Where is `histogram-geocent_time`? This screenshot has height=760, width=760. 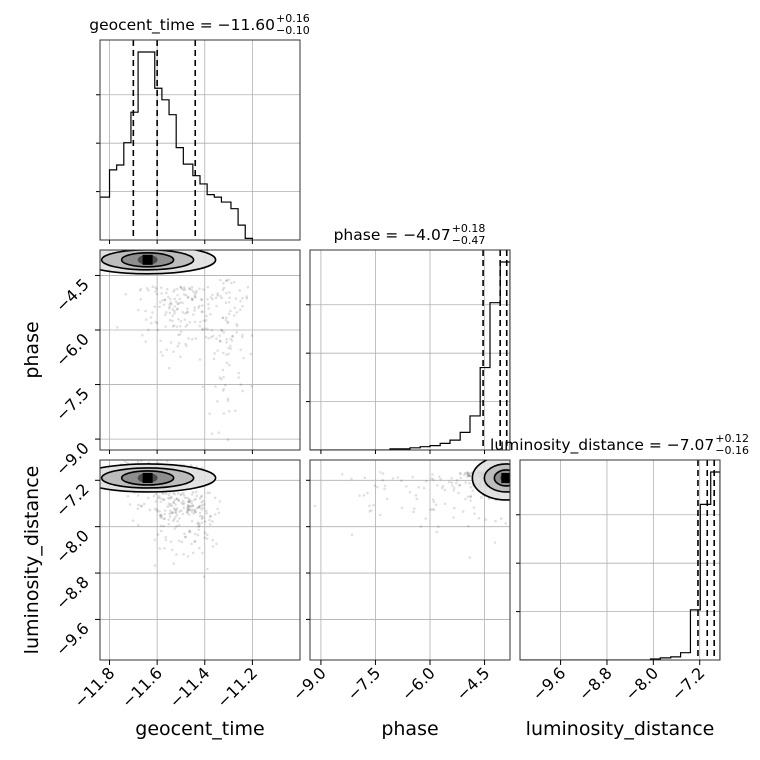
histogram-geocent_time is located at coordinates (176, 145).